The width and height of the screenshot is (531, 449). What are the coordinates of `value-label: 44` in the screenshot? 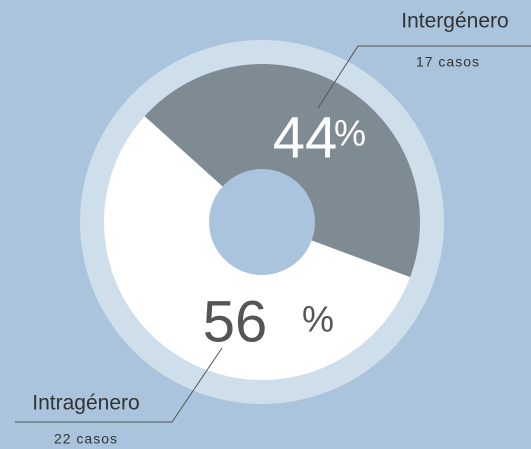 It's located at (305, 137).